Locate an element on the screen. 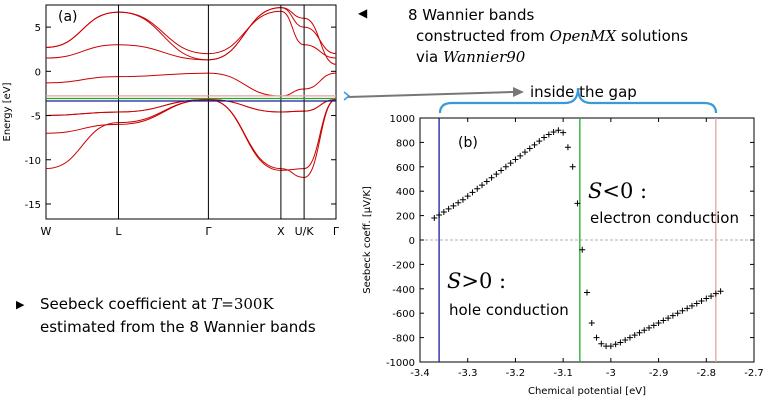 Image resolution: width=766 pixels, height=400 pixels. gap-annotation: inside the gap is located at coordinates (530, 98).